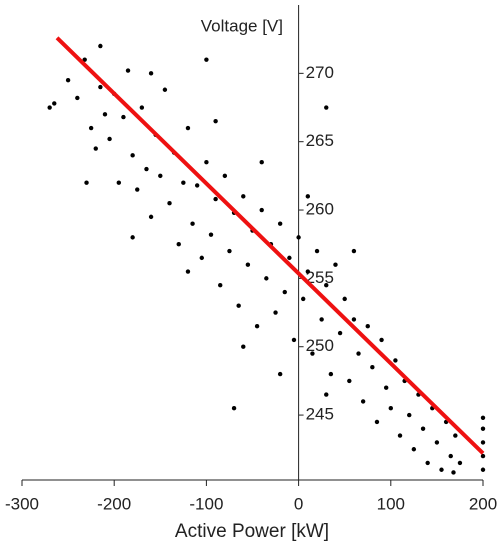  What do you see at coordinates (320, 72) in the screenshot?
I see `y-tick-label: 270` at bounding box center [320, 72].